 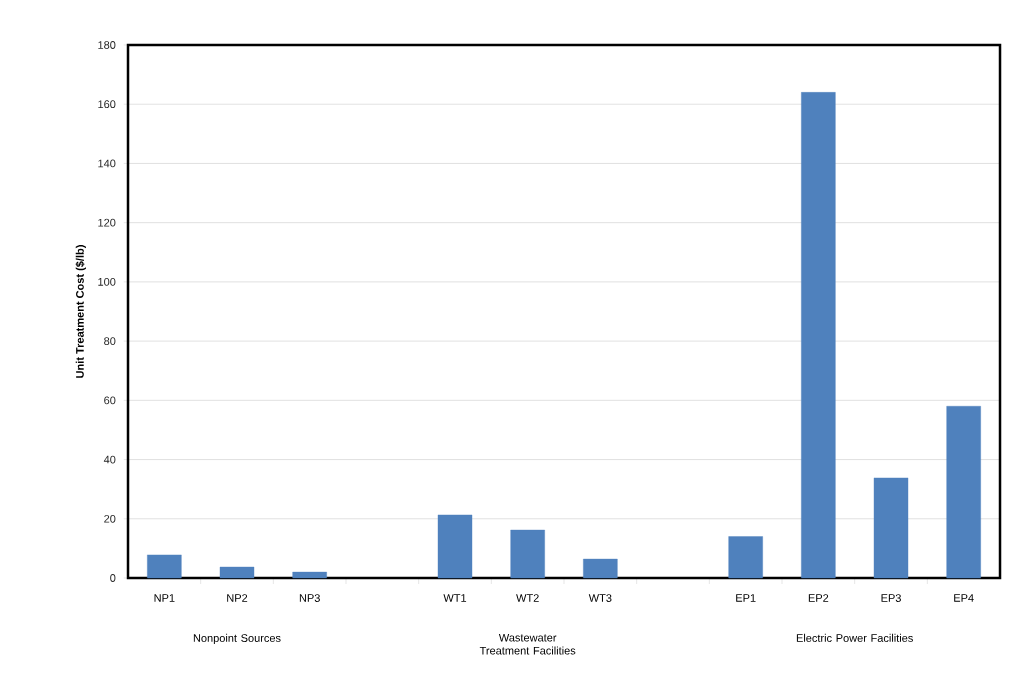 What do you see at coordinates (309, 598) in the screenshot?
I see `x-tick-label: NP3` at bounding box center [309, 598].